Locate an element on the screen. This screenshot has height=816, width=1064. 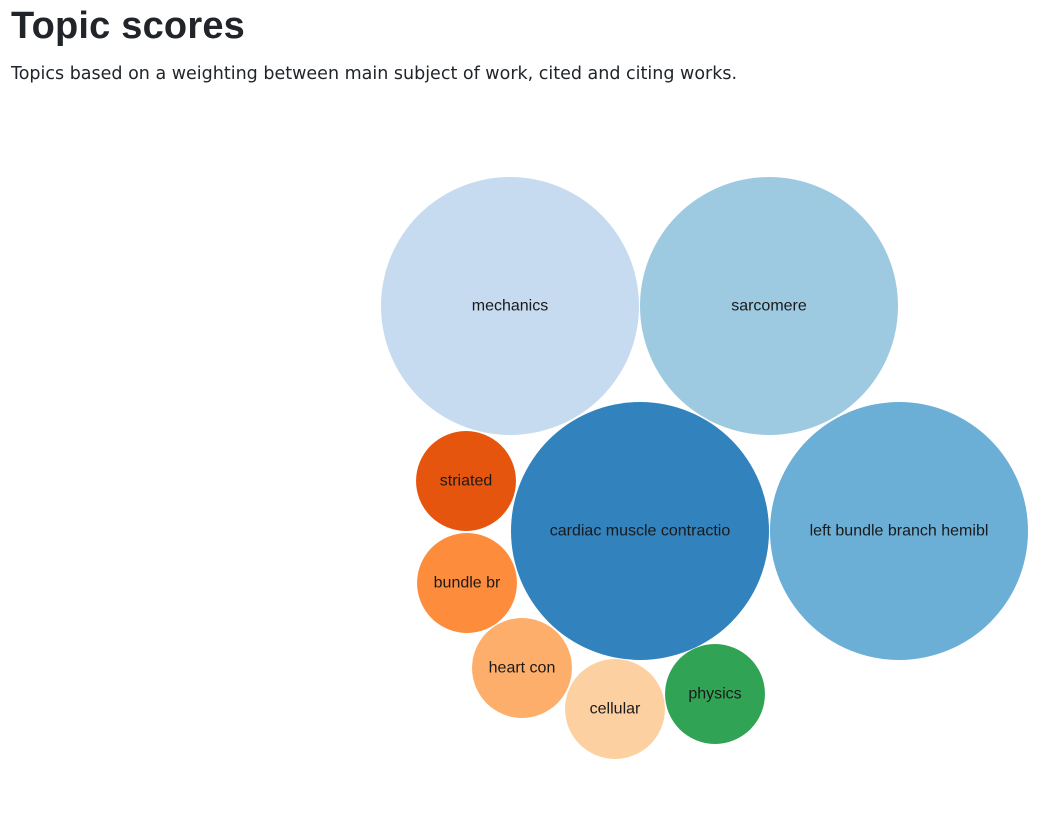
bubble-label: striated is located at coordinates (466, 481).